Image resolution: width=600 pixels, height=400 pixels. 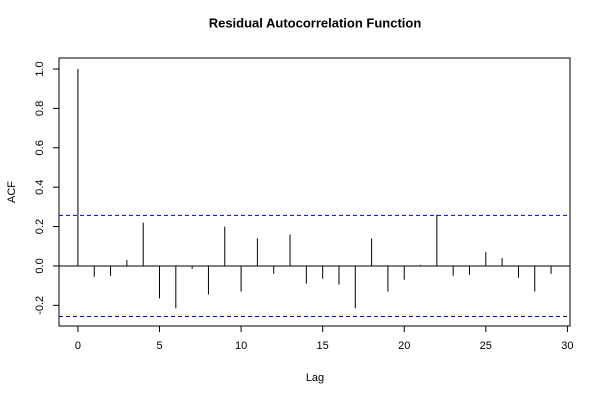 I want to click on x-tick-label: 5, so click(x=159, y=346).